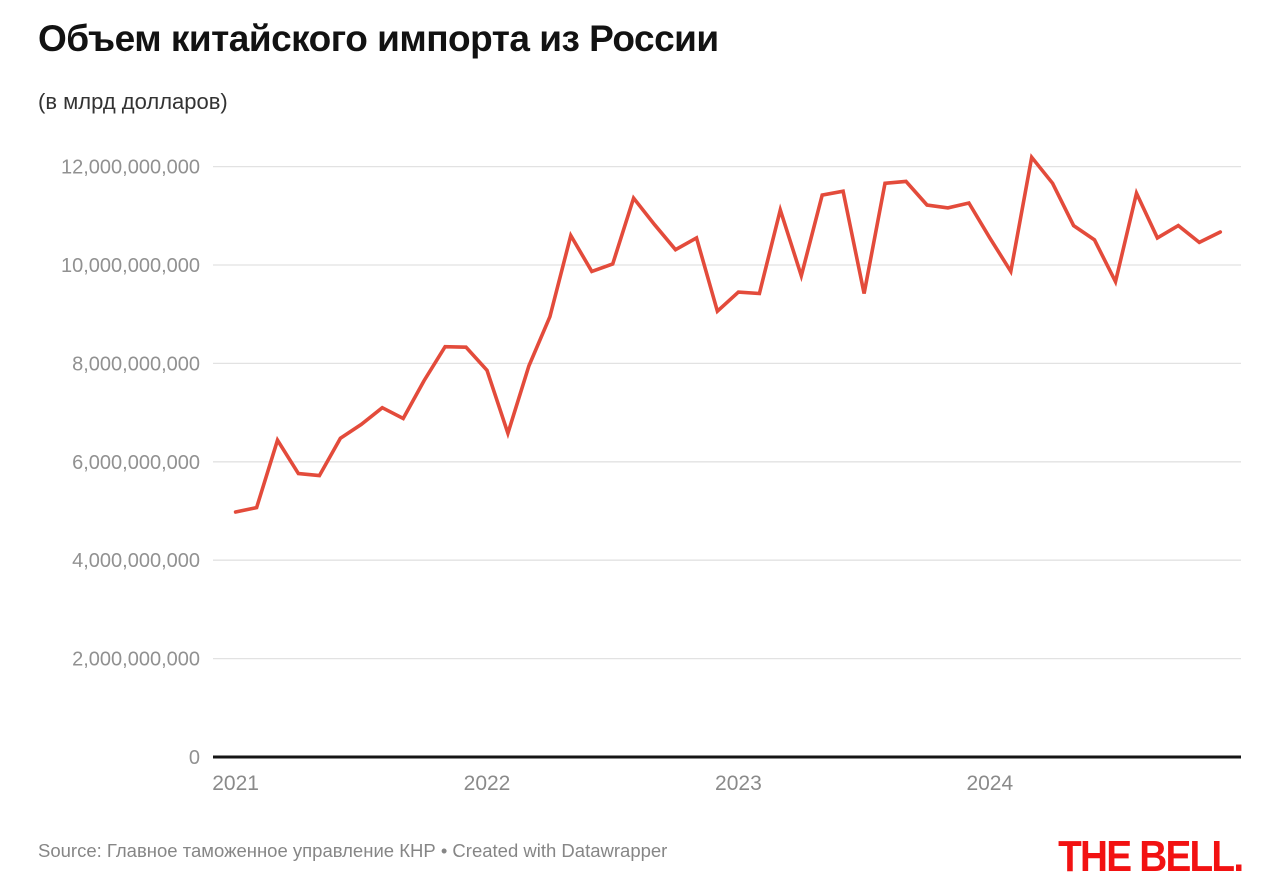 This screenshot has height=884, width=1280. Describe the element at coordinates (378, 38) in the screenshot. I see `chart-title: Объем китайского импорта из России` at that location.